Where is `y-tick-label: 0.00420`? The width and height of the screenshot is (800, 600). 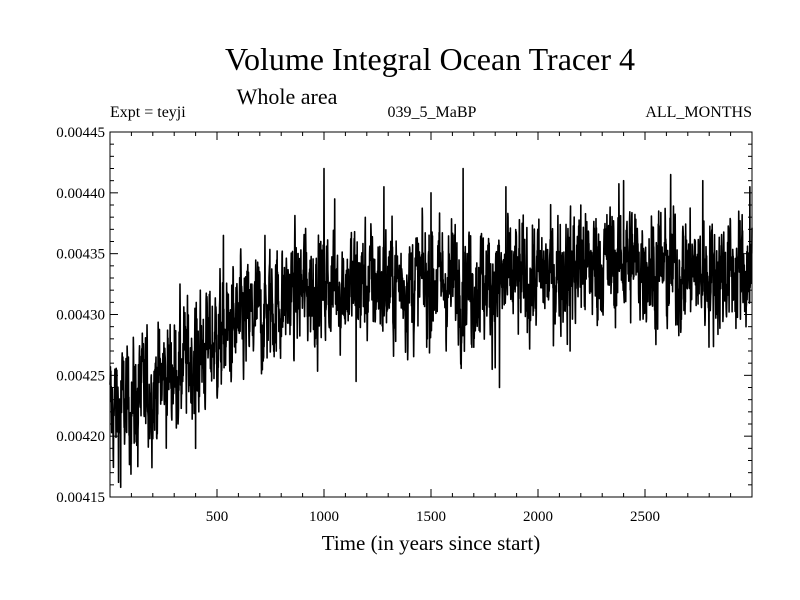 y-tick-label: 0.00420 is located at coordinates (80, 437).